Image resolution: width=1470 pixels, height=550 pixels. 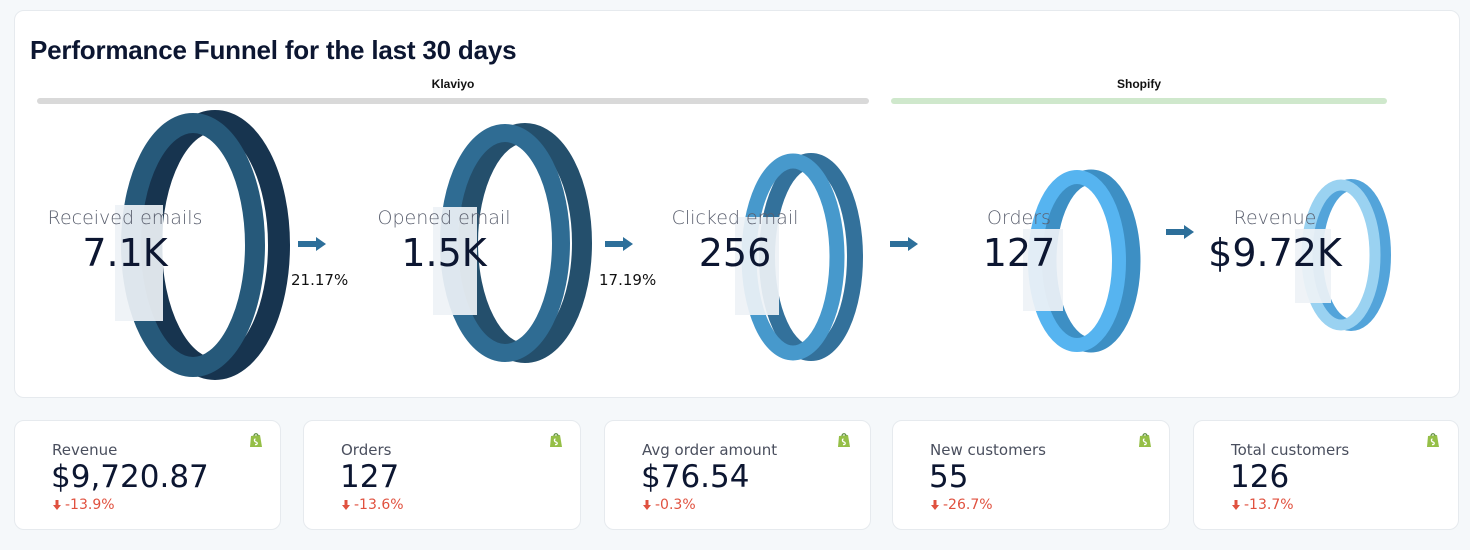 I want to click on kpi-delta: -13.7%, so click(x=1263, y=505).